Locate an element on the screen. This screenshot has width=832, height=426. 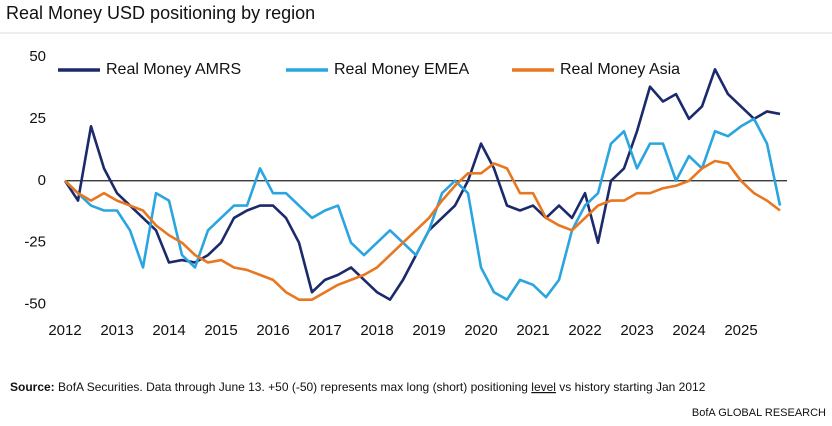
source-text: vs history starting Jan 2012 is located at coordinates (631, 387).